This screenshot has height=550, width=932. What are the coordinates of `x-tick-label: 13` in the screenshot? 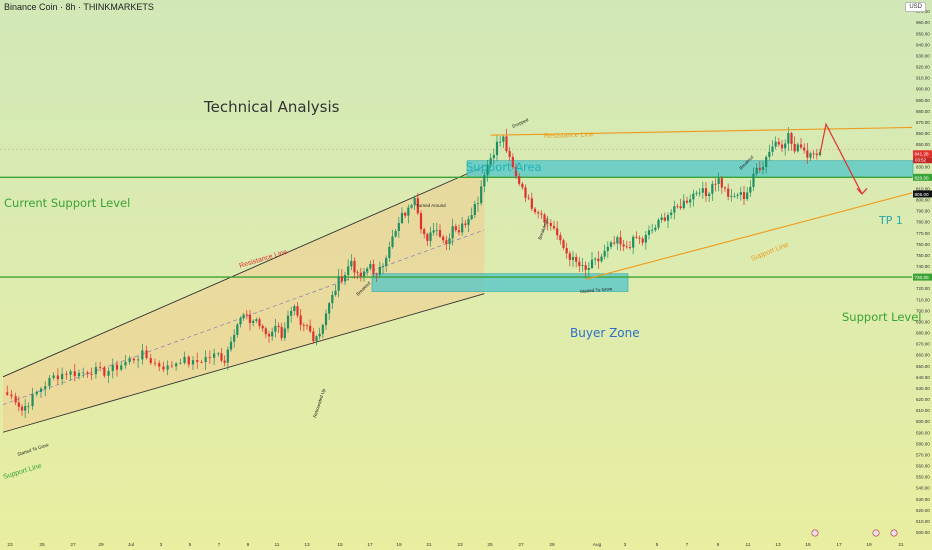 It's located at (778, 545).